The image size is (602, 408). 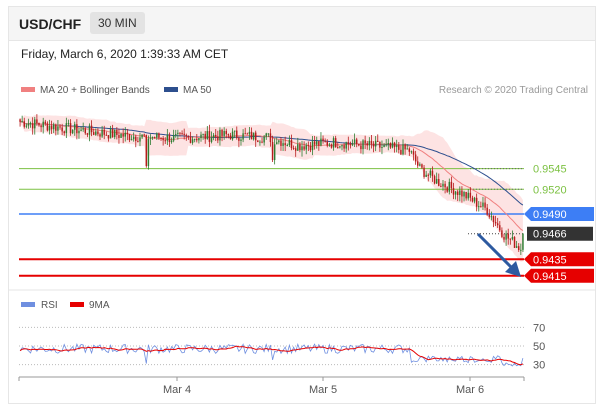 I want to click on level-label-1: 0.9520, so click(x=550, y=190).